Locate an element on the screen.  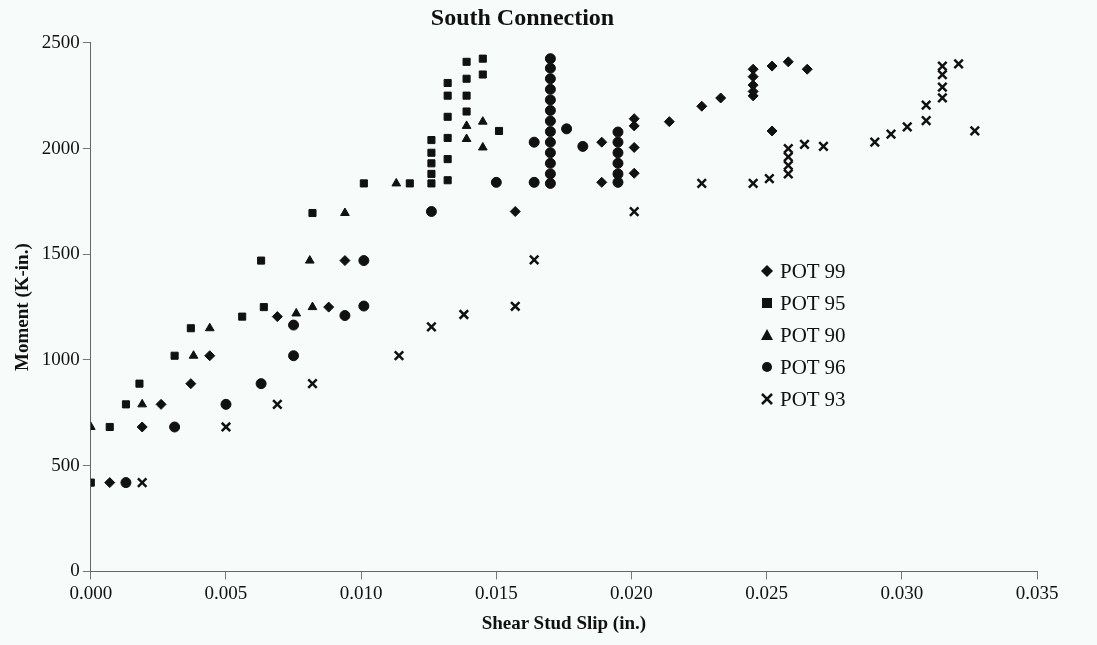
y-axis-title: Moment (K-in.) is located at coordinates (22, 307).